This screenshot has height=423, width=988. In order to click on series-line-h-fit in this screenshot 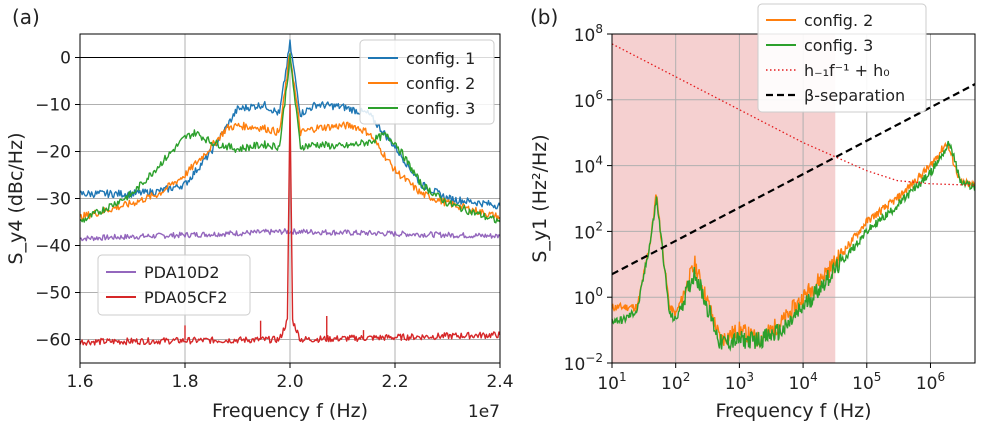, I will do `click(793, 115)`.